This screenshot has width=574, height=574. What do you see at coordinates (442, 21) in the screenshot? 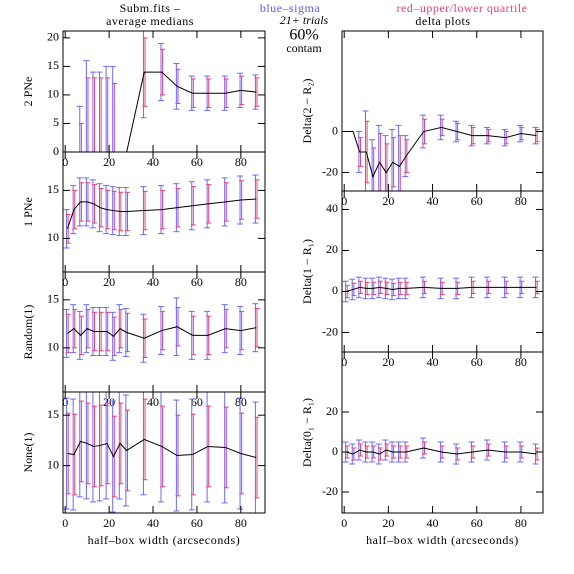
I see `right-title: delta plots` at bounding box center [442, 21].